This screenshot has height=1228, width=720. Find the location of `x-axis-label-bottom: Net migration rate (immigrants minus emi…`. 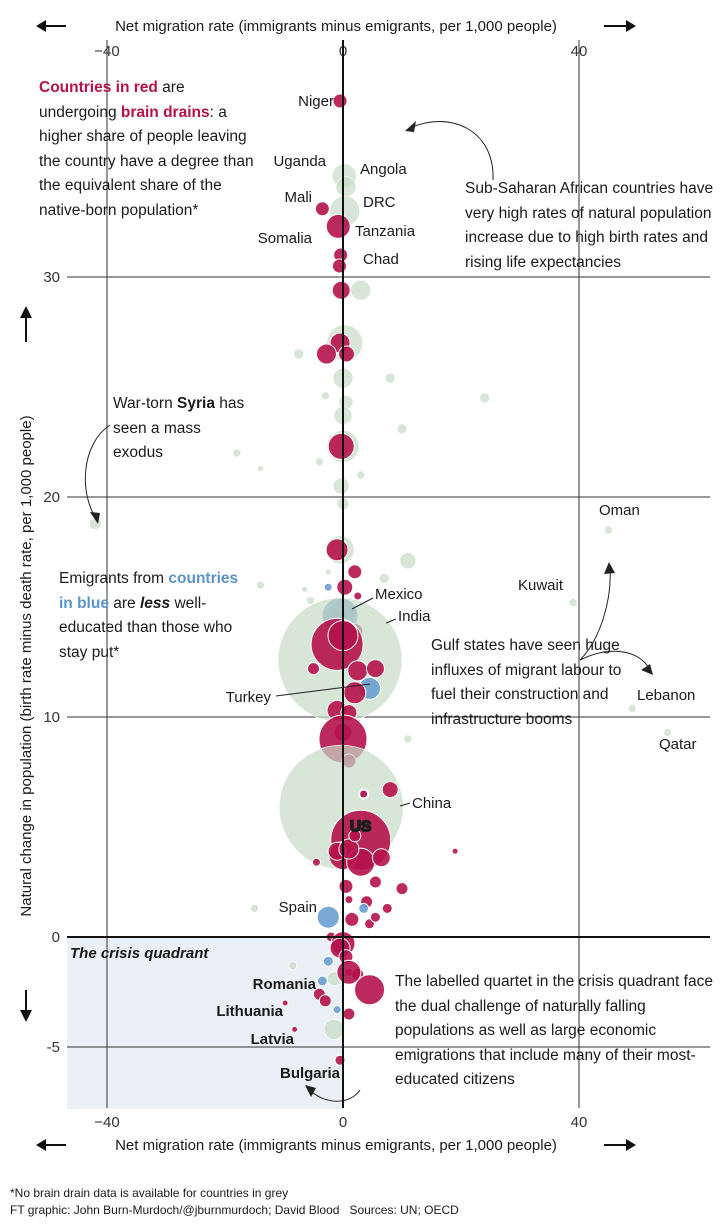

x-axis-label-bottom: Net migration rate (immigrants minus emi… is located at coordinates (336, 1145).